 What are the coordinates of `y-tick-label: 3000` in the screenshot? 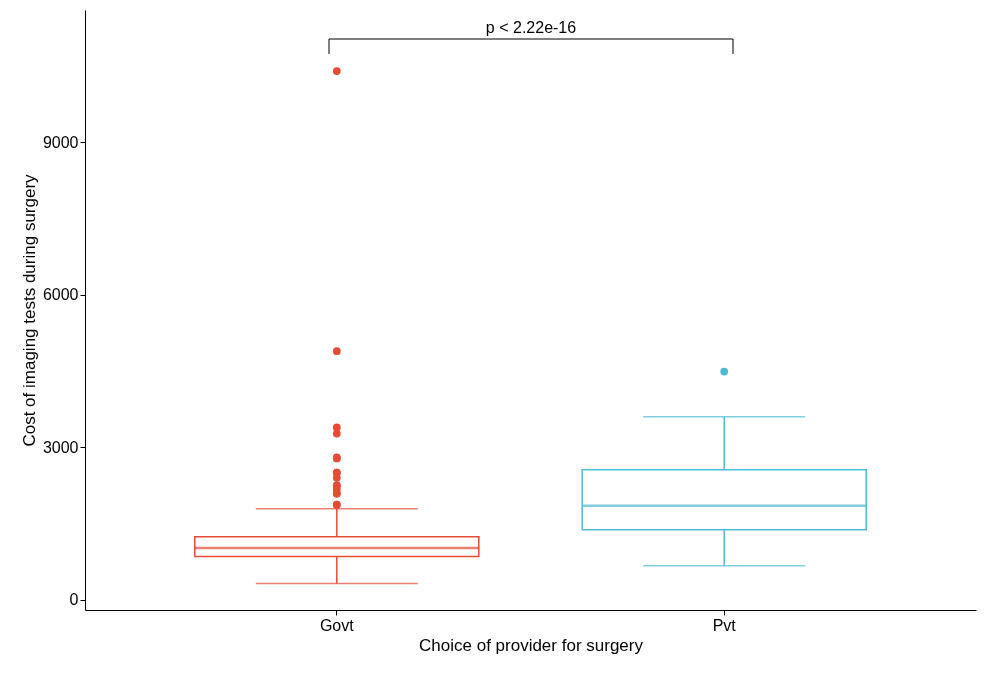 It's located at (60, 447).